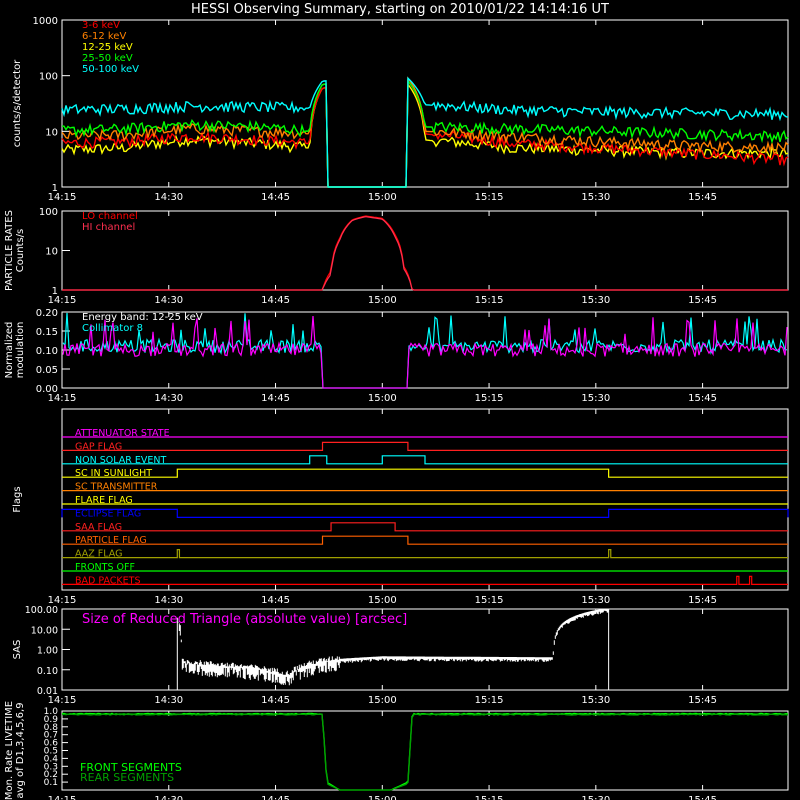  I want to click on sas-line, so click(393, 649).